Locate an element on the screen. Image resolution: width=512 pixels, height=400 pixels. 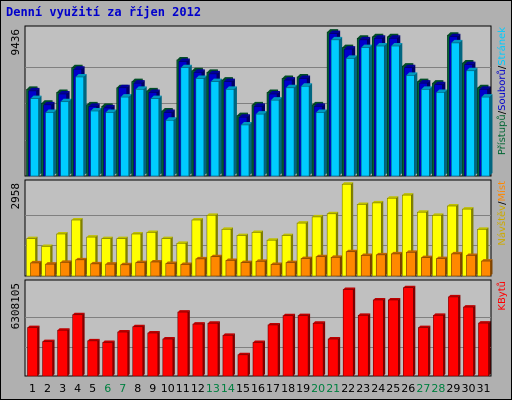
x-tick-label-day-29: 29 is located at coordinates (453, 388).